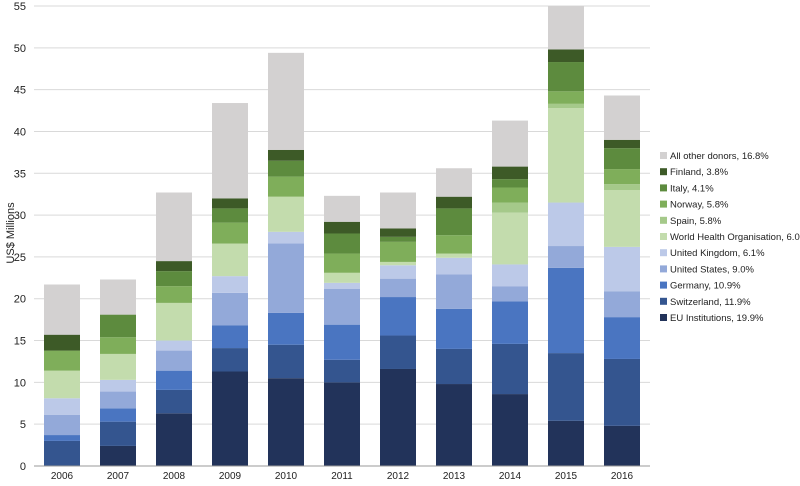 The height and width of the screenshot is (486, 800). Describe the element at coordinates (699, 172) in the screenshot. I see `legend-label: Finland, 3.8%` at that location.